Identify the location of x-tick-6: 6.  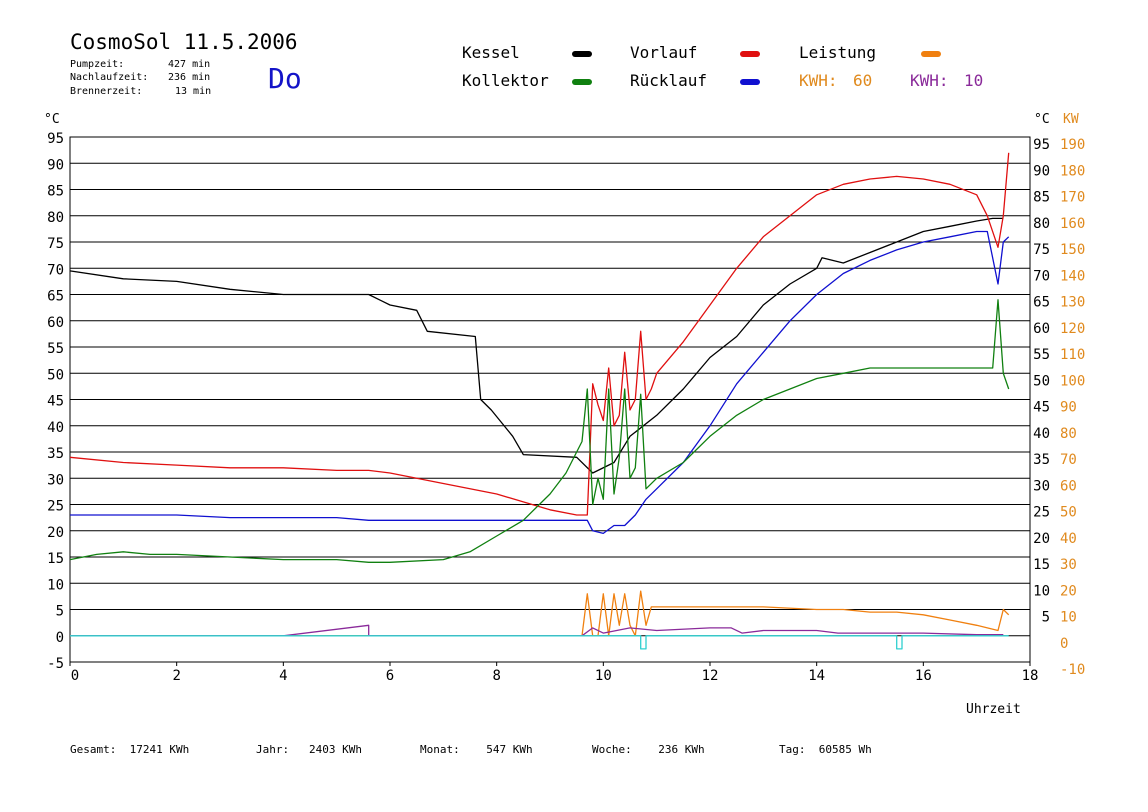
(390, 676).